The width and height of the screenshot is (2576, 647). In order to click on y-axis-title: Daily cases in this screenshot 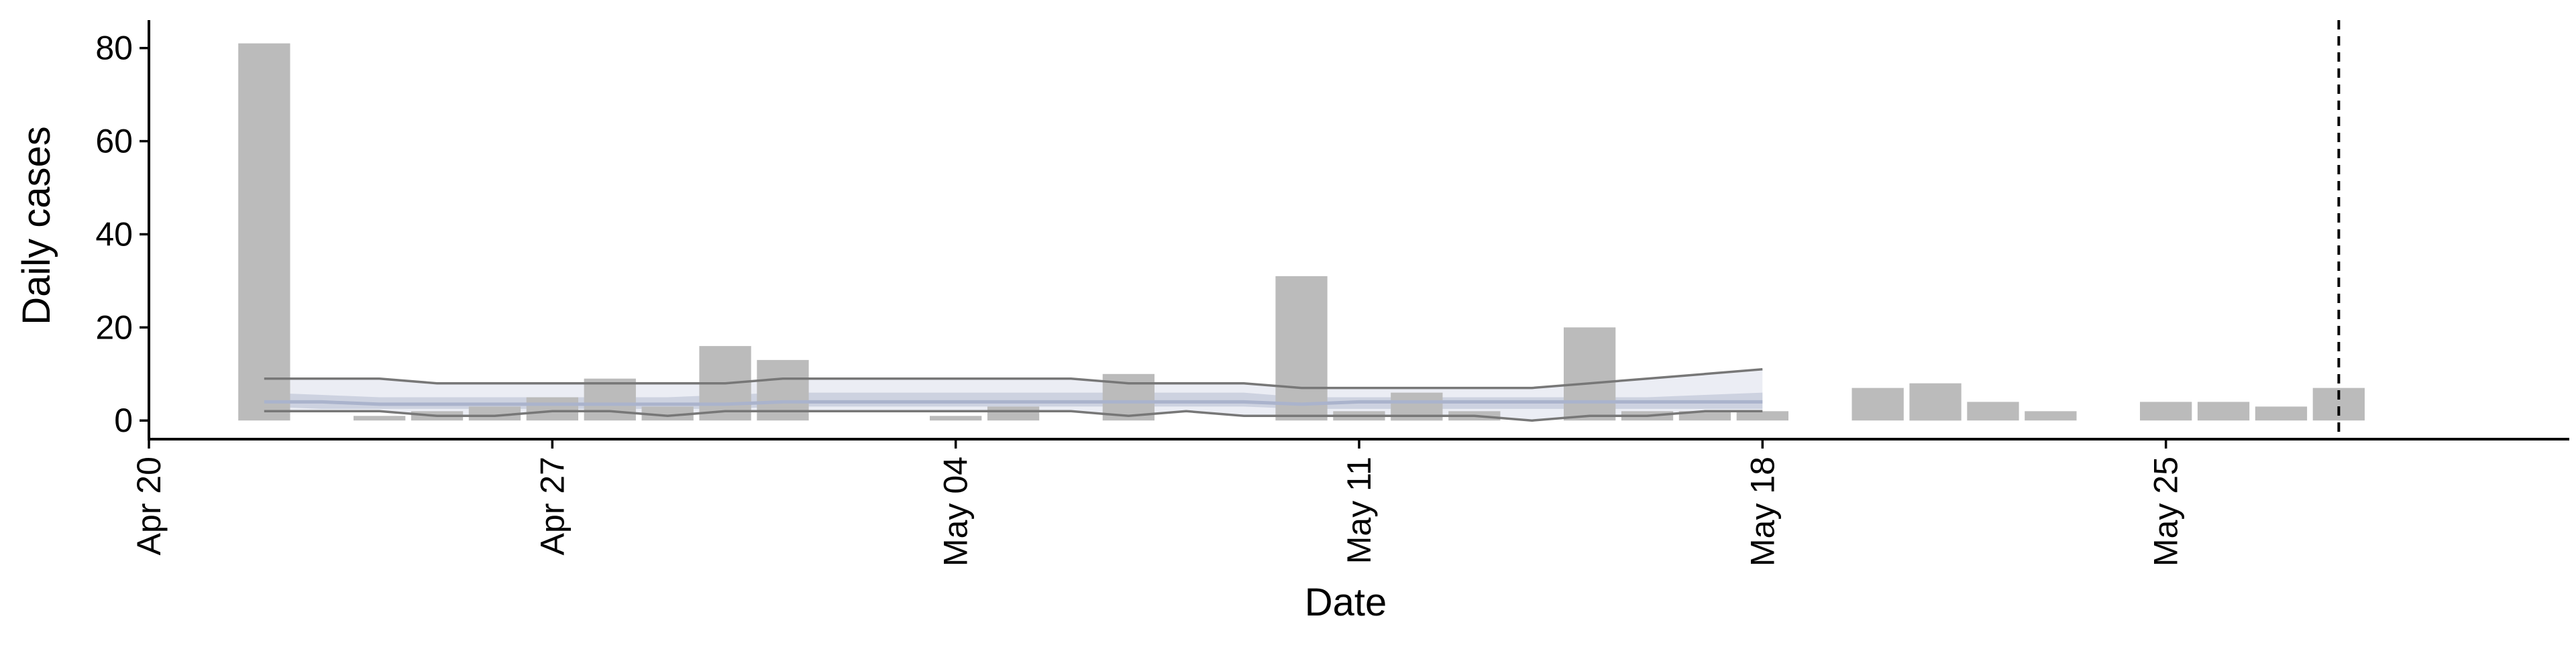, I will do `click(36, 226)`.